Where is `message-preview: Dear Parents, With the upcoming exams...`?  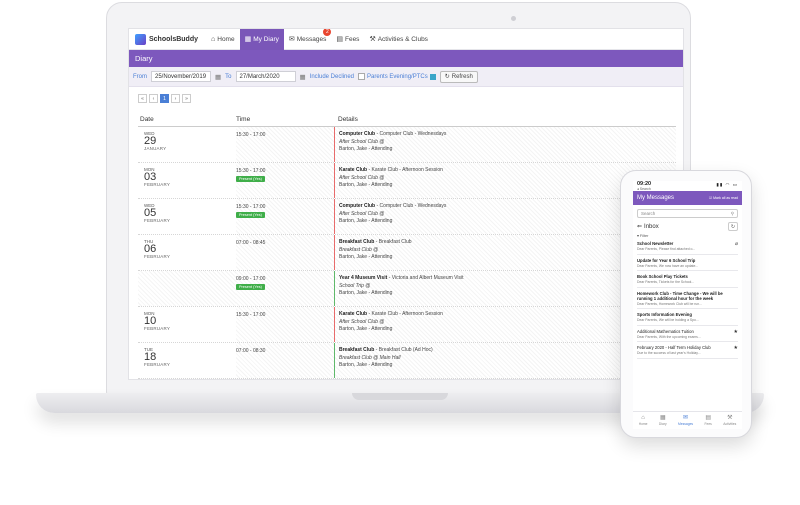 message-preview: Dear Parents, With the upcoming exams... is located at coordinates (669, 336).